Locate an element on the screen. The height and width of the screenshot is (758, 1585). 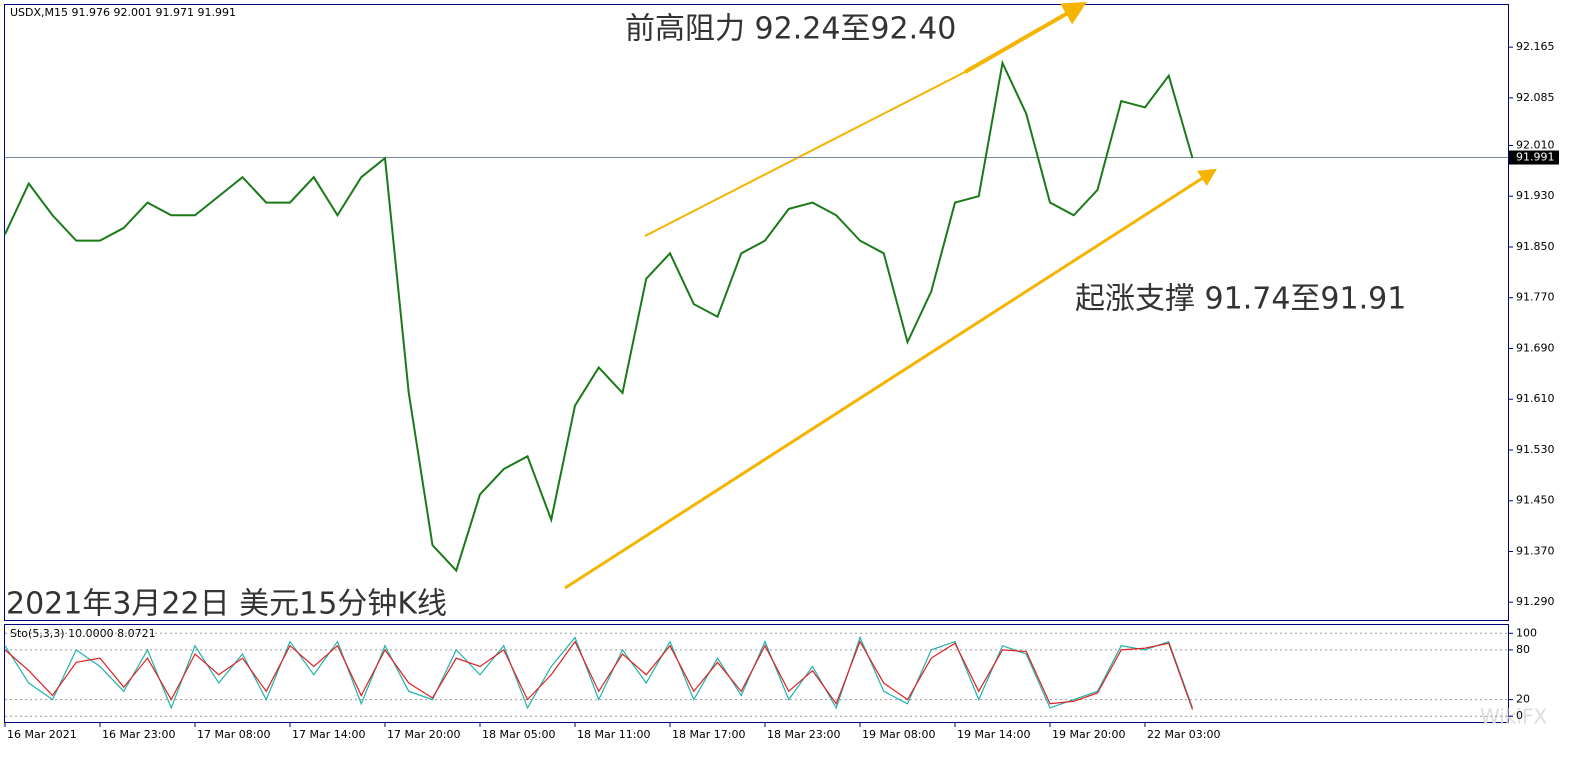
x-tick-label: 19 Mar 08:00 is located at coordinates (898, 734).